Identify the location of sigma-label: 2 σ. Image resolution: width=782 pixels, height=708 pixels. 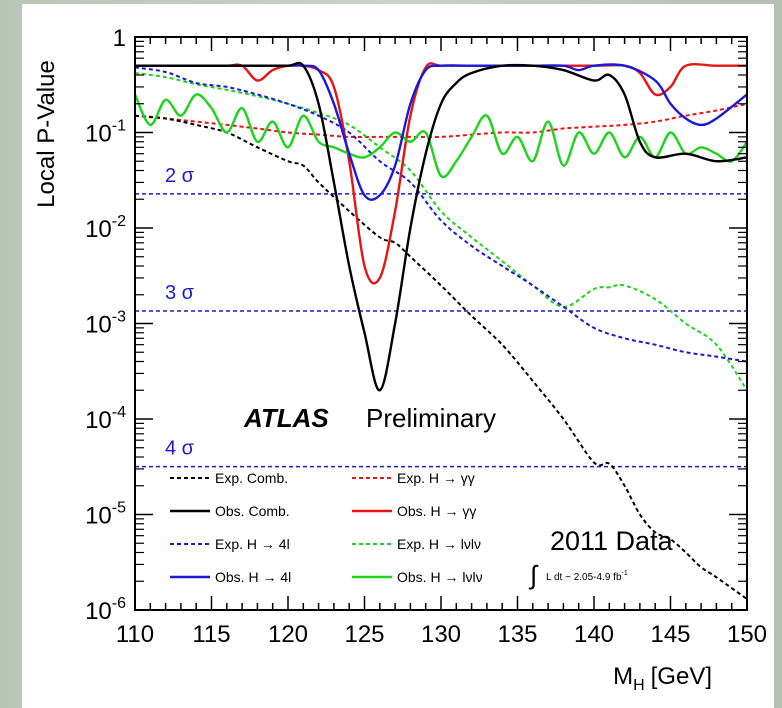
(180, 176).